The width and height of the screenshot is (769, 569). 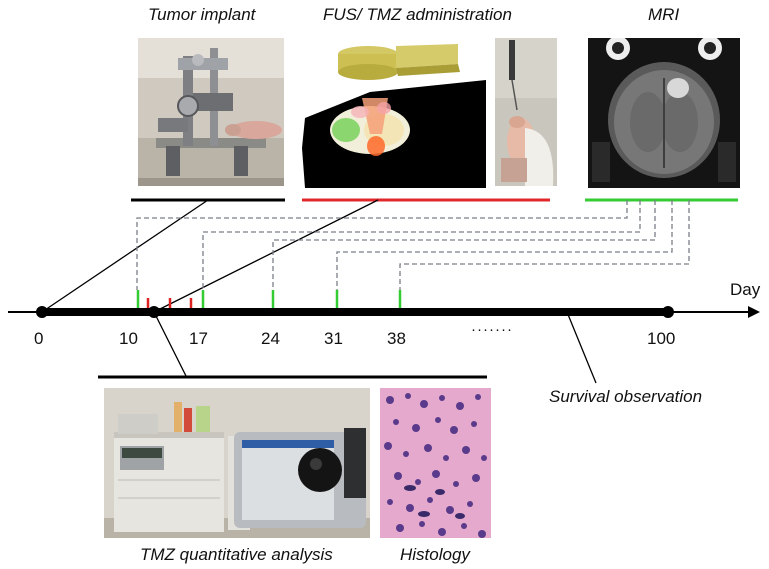 I want to click on mri-connector-day31, so click(x=504, y=245).